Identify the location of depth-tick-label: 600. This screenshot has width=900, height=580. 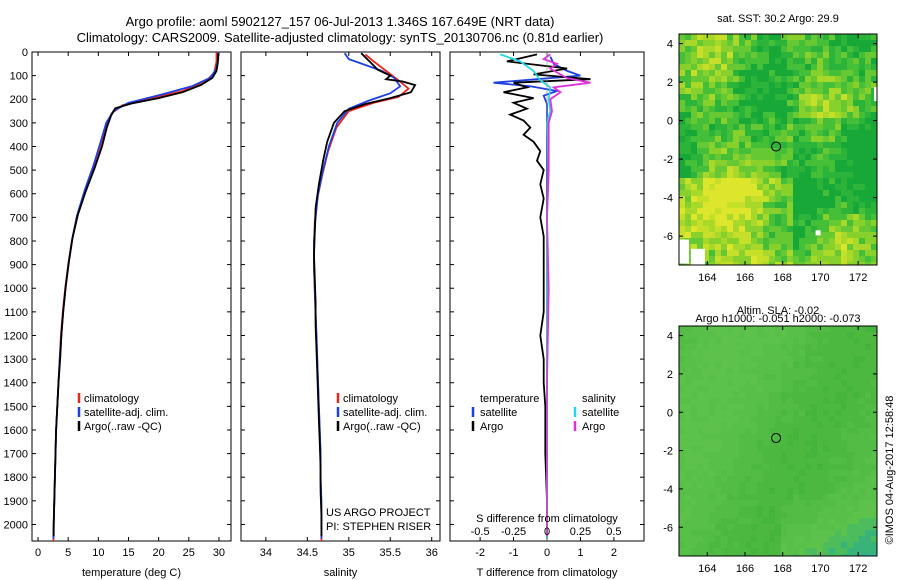
(19, 195).